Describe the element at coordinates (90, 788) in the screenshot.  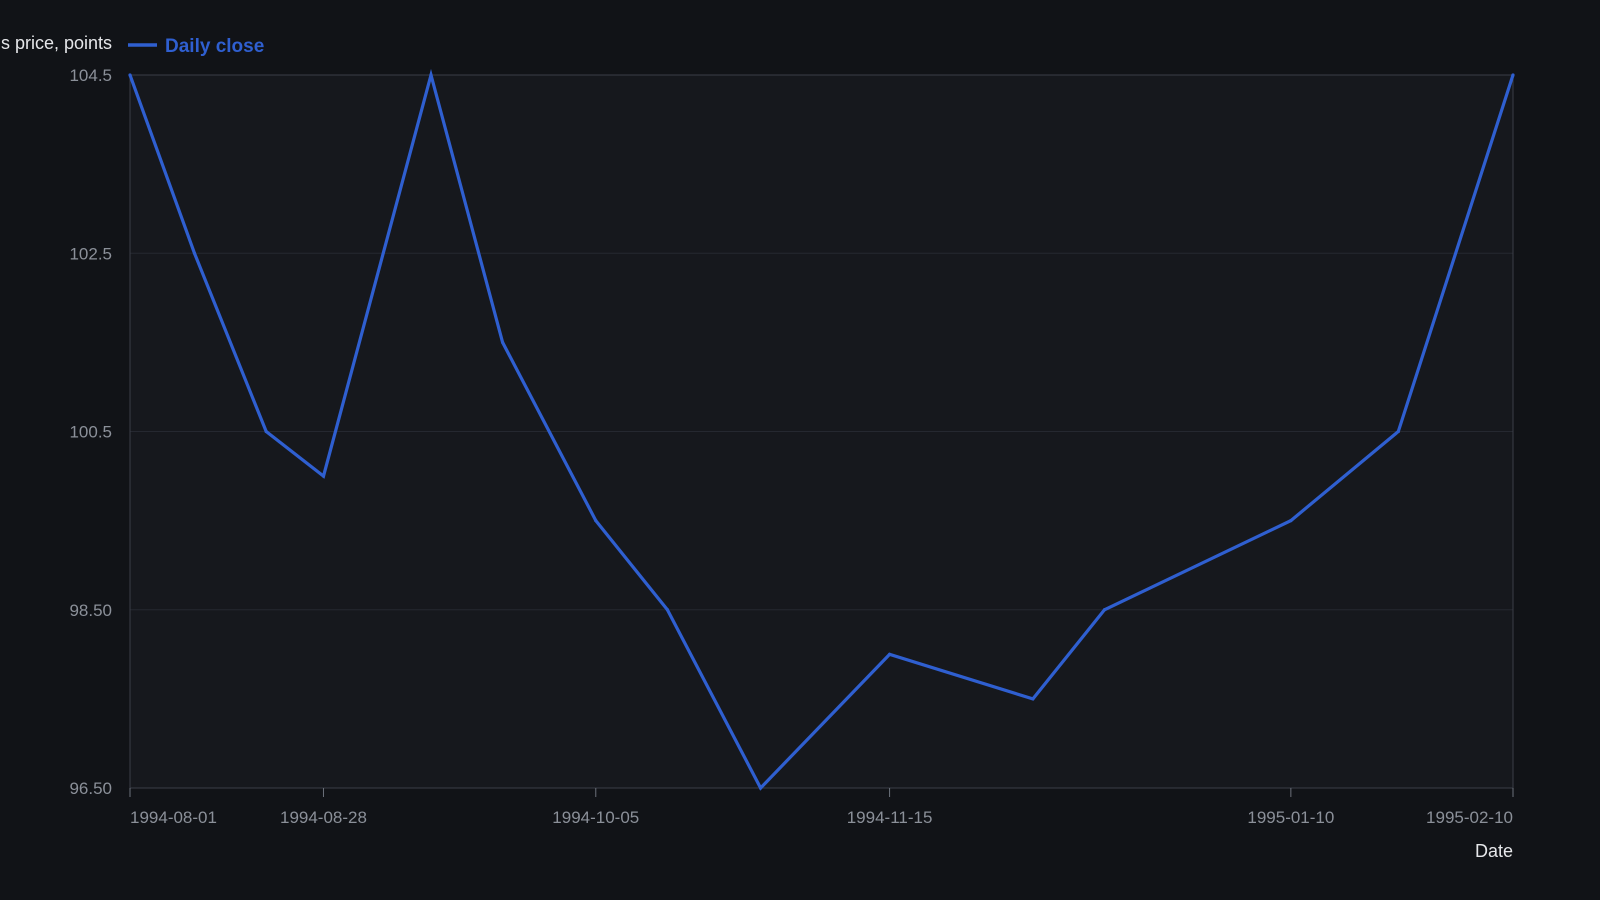
I see `y-tick-label: 96.50` at that location.